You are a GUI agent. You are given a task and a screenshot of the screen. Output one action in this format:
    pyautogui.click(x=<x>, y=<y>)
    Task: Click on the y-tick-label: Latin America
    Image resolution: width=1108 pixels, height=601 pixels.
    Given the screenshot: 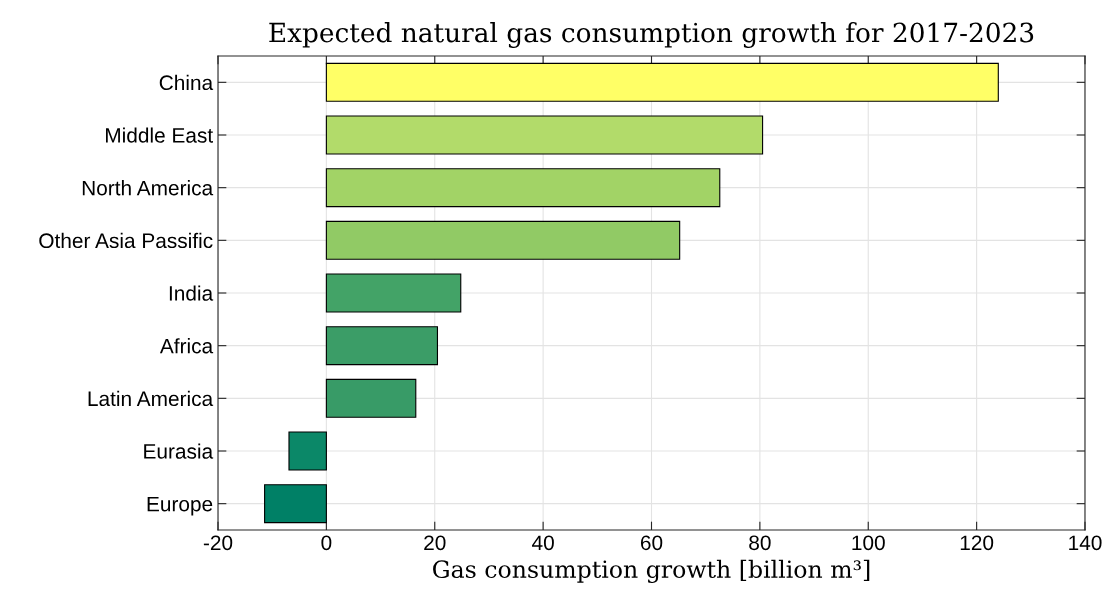 What is the action you would take?
    pyautogui.click(x=151, y=398)
    